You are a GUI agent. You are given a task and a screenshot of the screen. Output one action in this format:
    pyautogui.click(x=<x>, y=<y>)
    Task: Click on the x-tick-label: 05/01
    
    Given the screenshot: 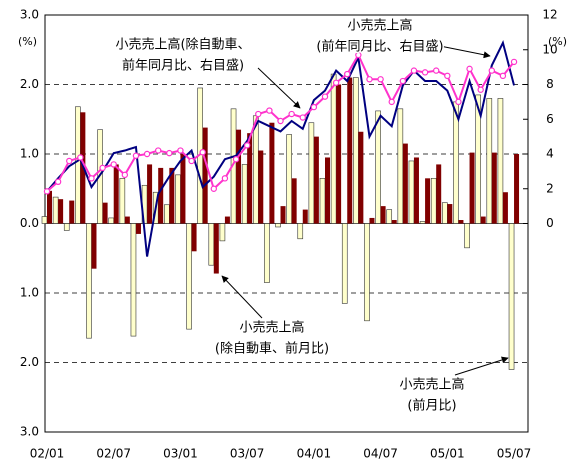 What is the action you would take?
    pyautogui.click(x=447, y=454)
    